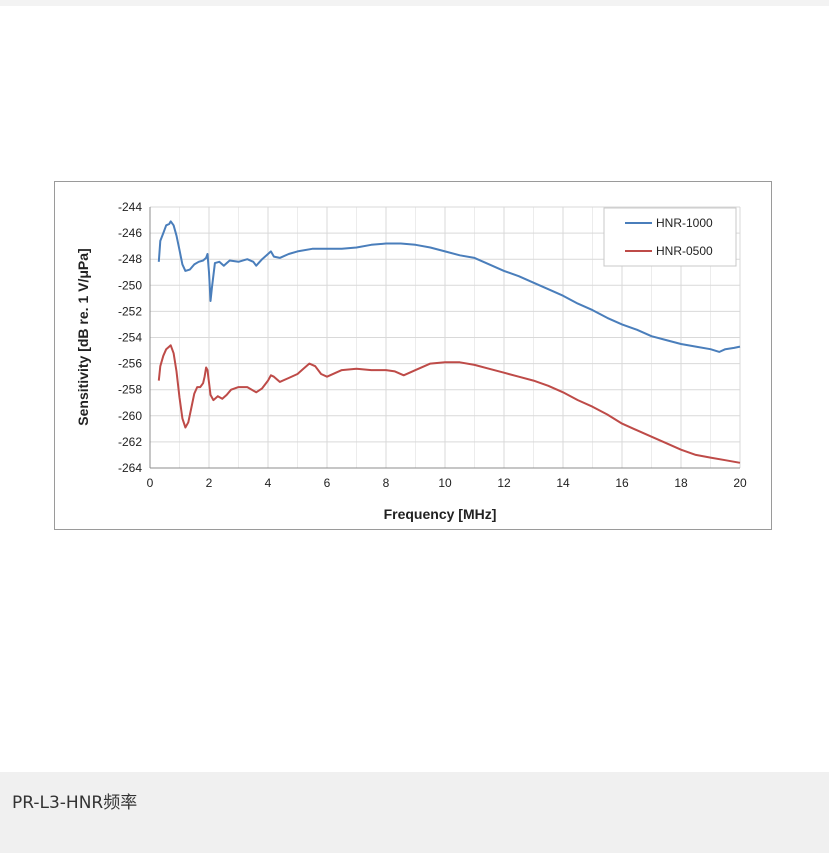  What do you see at coordinates (209, 483) in the screenshot?
I see `x-tick-label: 2` at bounding box center [209, 483].